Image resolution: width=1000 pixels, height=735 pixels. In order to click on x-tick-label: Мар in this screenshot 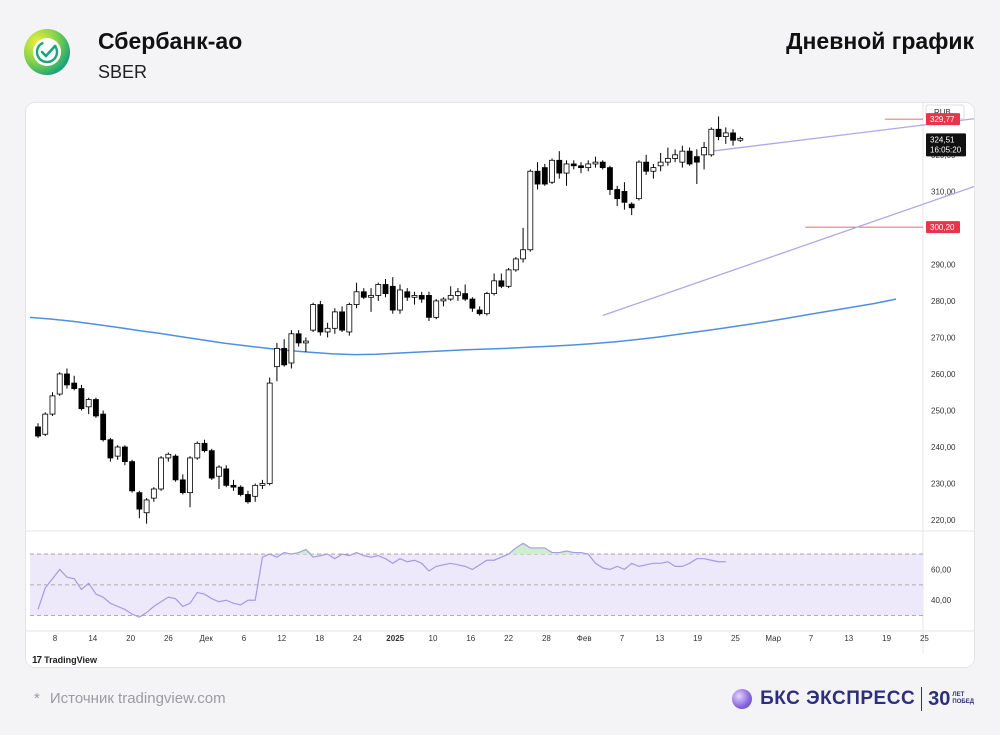, I will do `click(773, 638)`.